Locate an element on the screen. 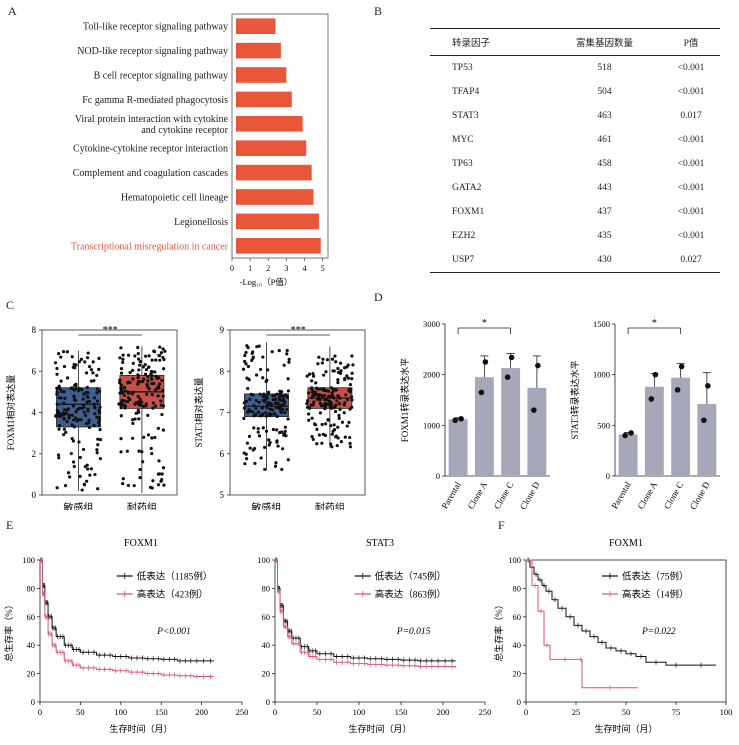 The height and width of the screenshot is (745, 739). x-tick-label: 敏感组 is located at coordinates (78, 505).